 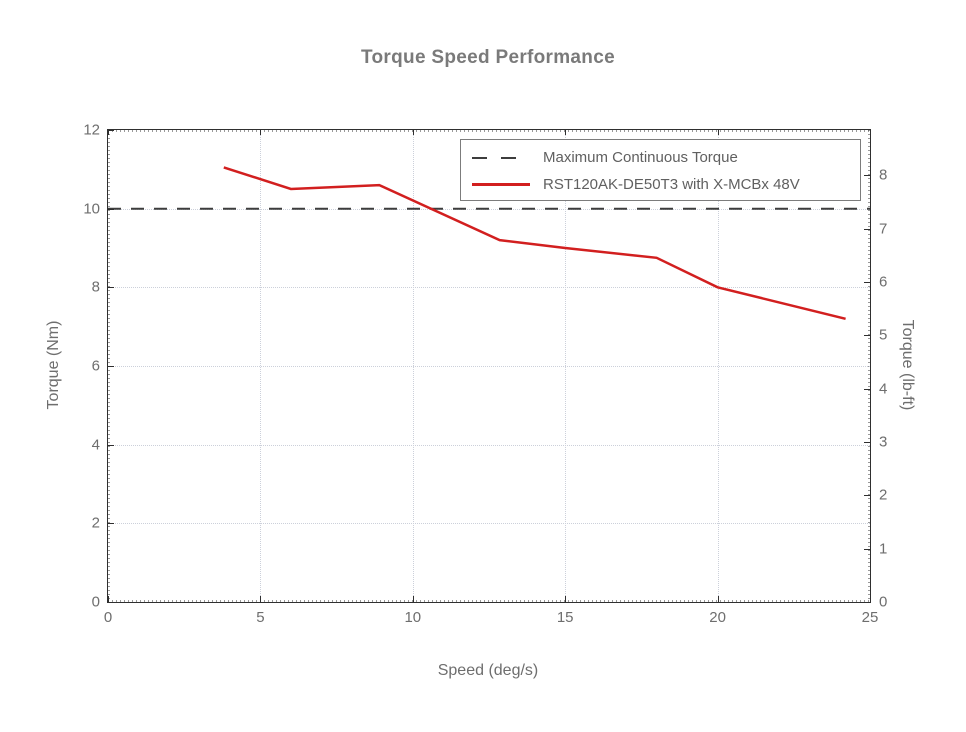 What do you see at coordinates (883, 442) in the screenshot?
I see `y-tick-label-right: 3` at bounding box center [883, 442].